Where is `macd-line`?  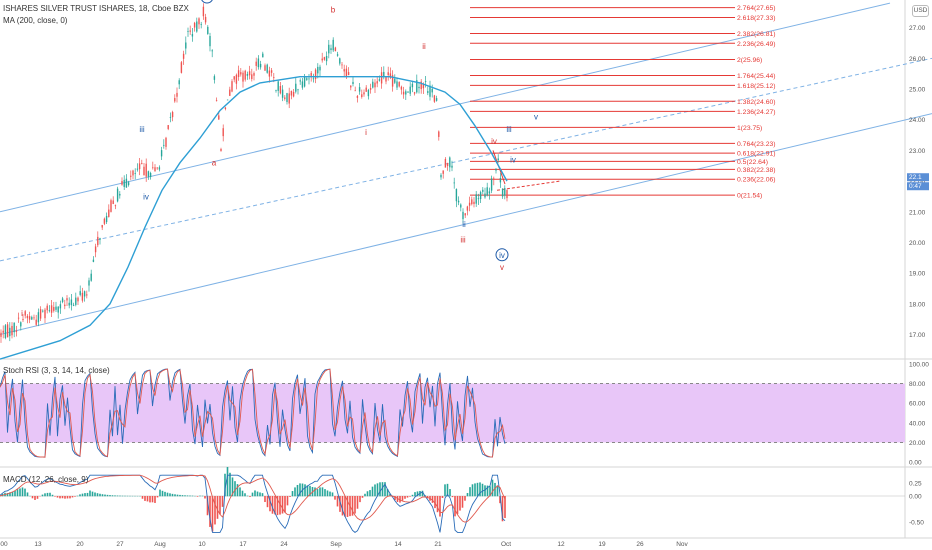 macd-line is located at coordinates (253, 503).